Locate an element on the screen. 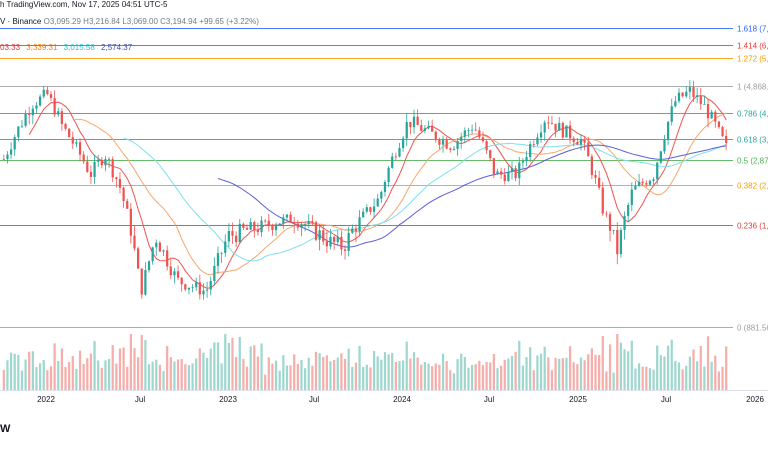  x-tick-6: 2025 is located at coordinates (578, 399).